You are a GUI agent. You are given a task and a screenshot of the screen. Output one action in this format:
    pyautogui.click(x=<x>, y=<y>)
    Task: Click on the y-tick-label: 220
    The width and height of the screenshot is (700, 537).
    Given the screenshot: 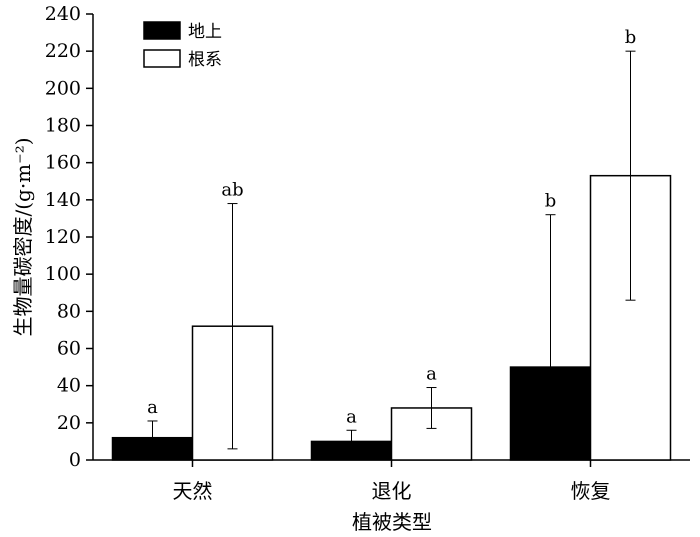 What is the action you would take?
    pyautogui.click(x=63, y=51)
    